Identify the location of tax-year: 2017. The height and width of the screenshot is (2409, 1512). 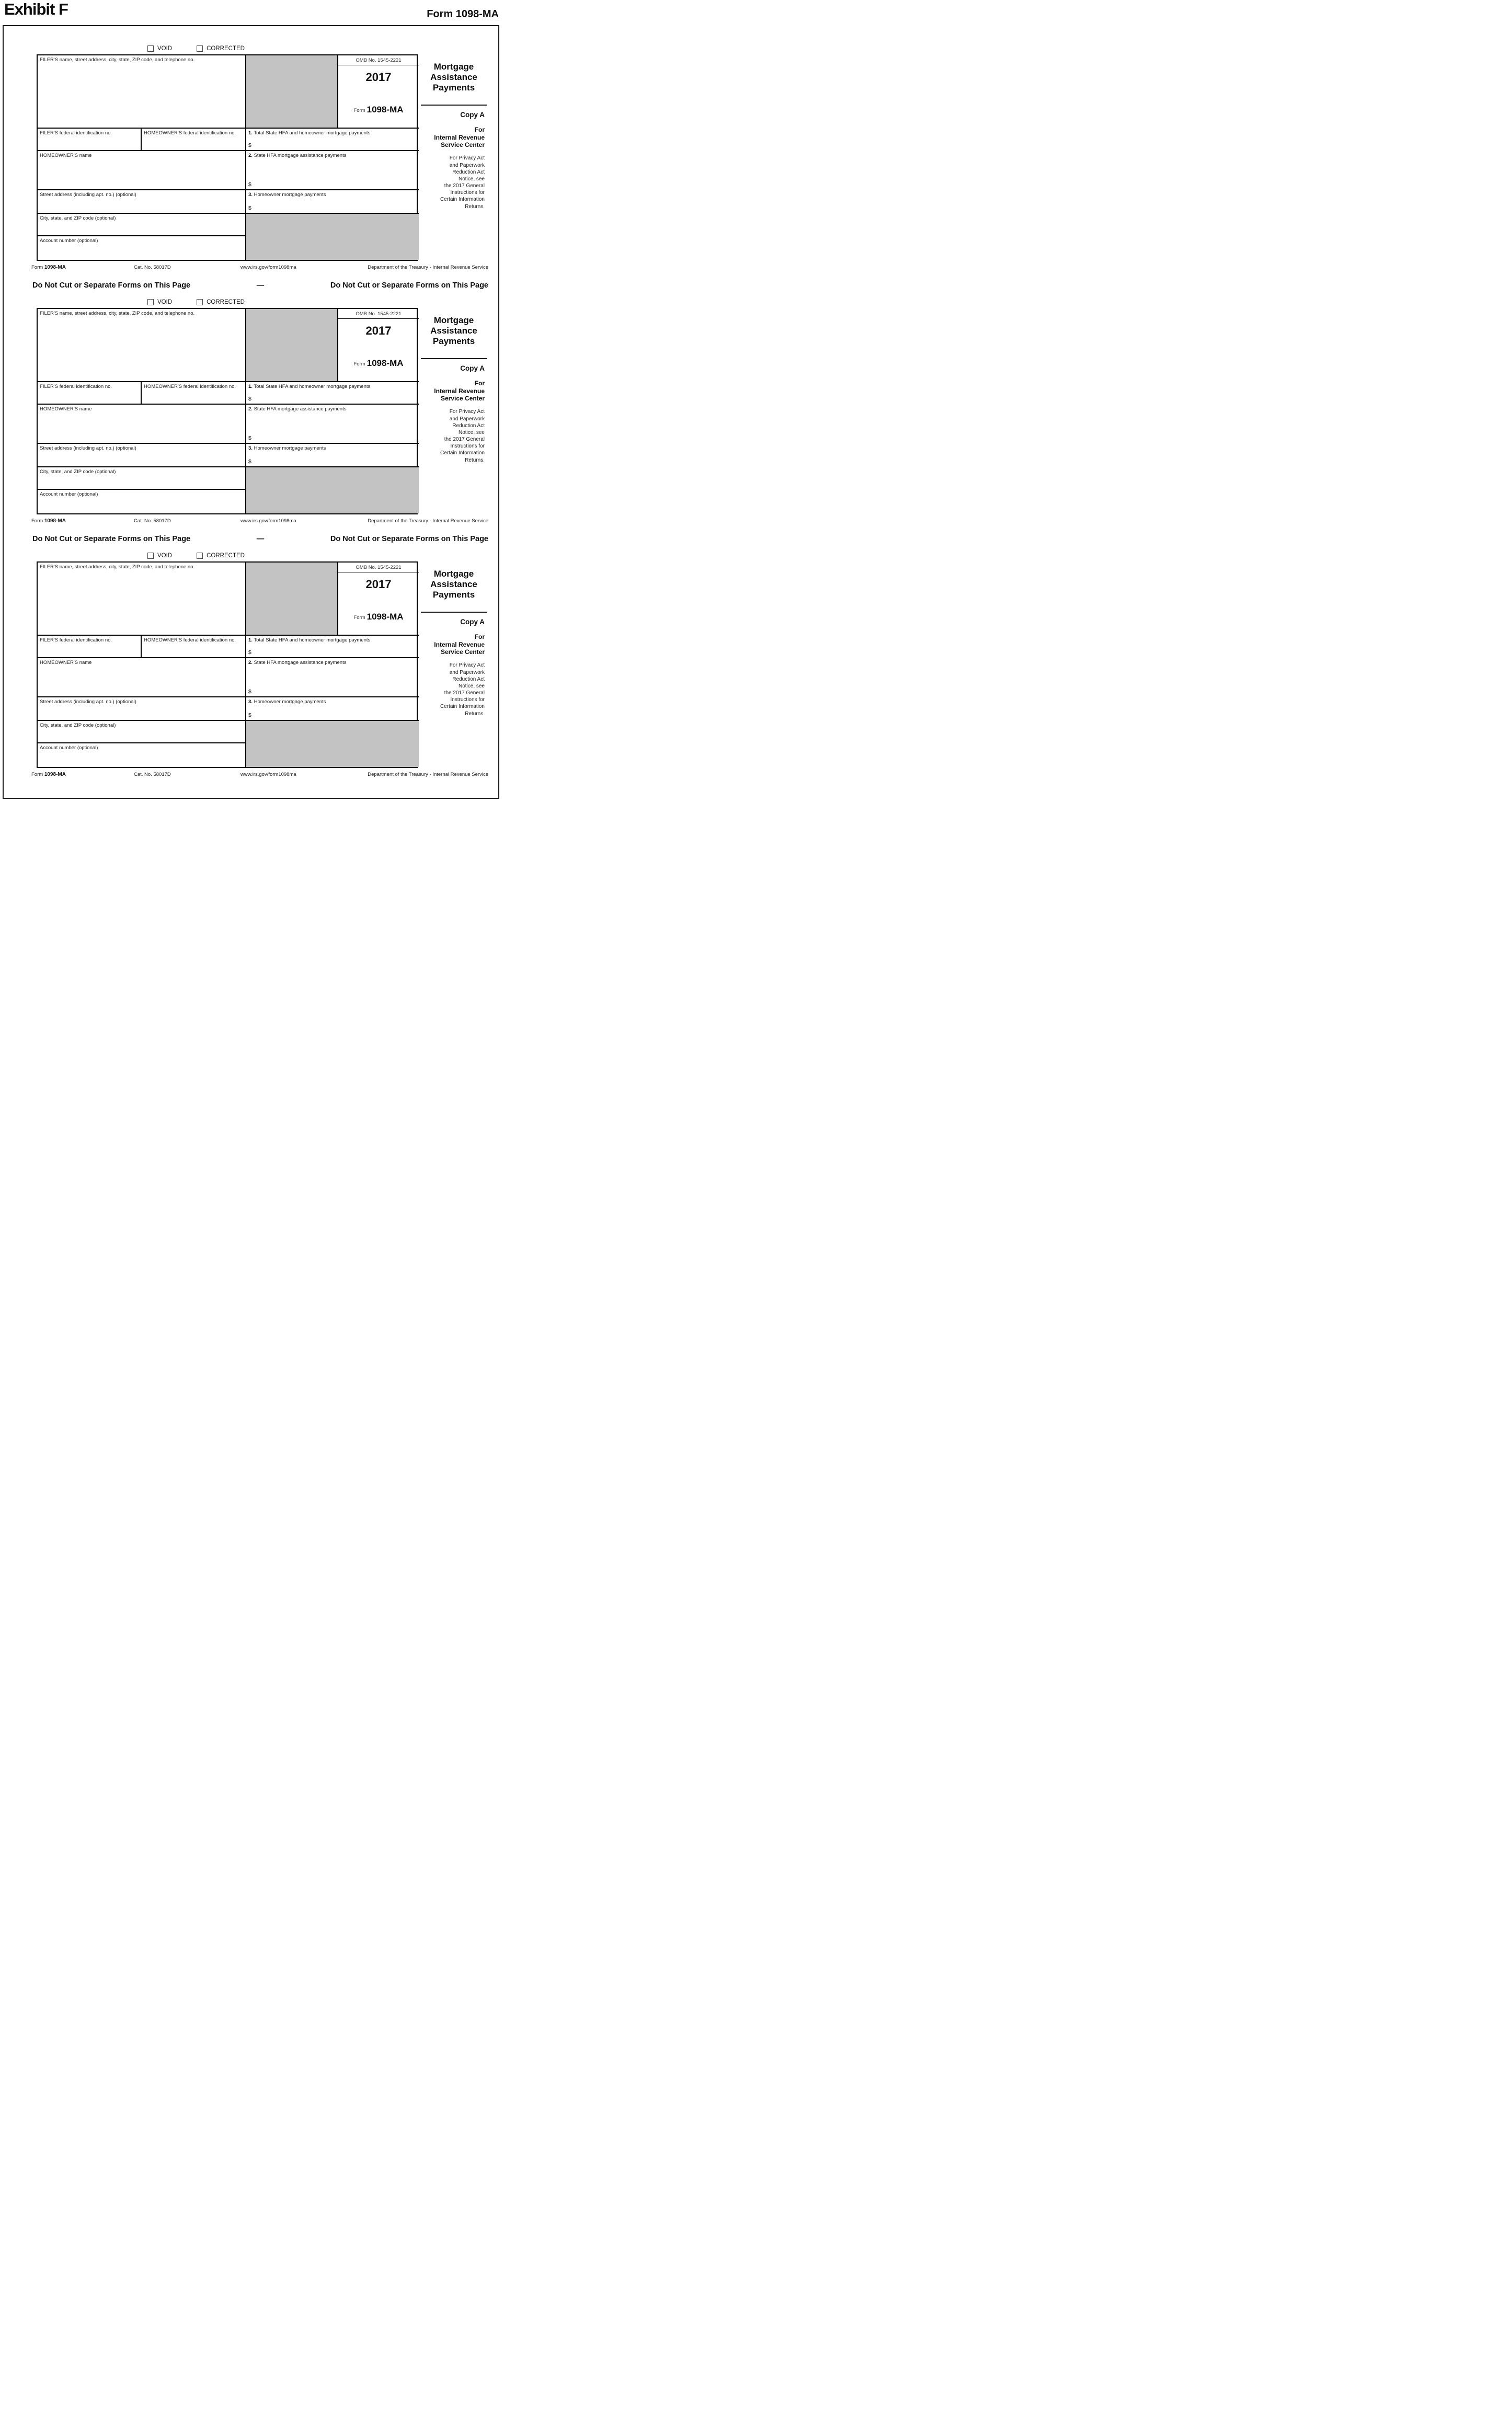
(379, 77).